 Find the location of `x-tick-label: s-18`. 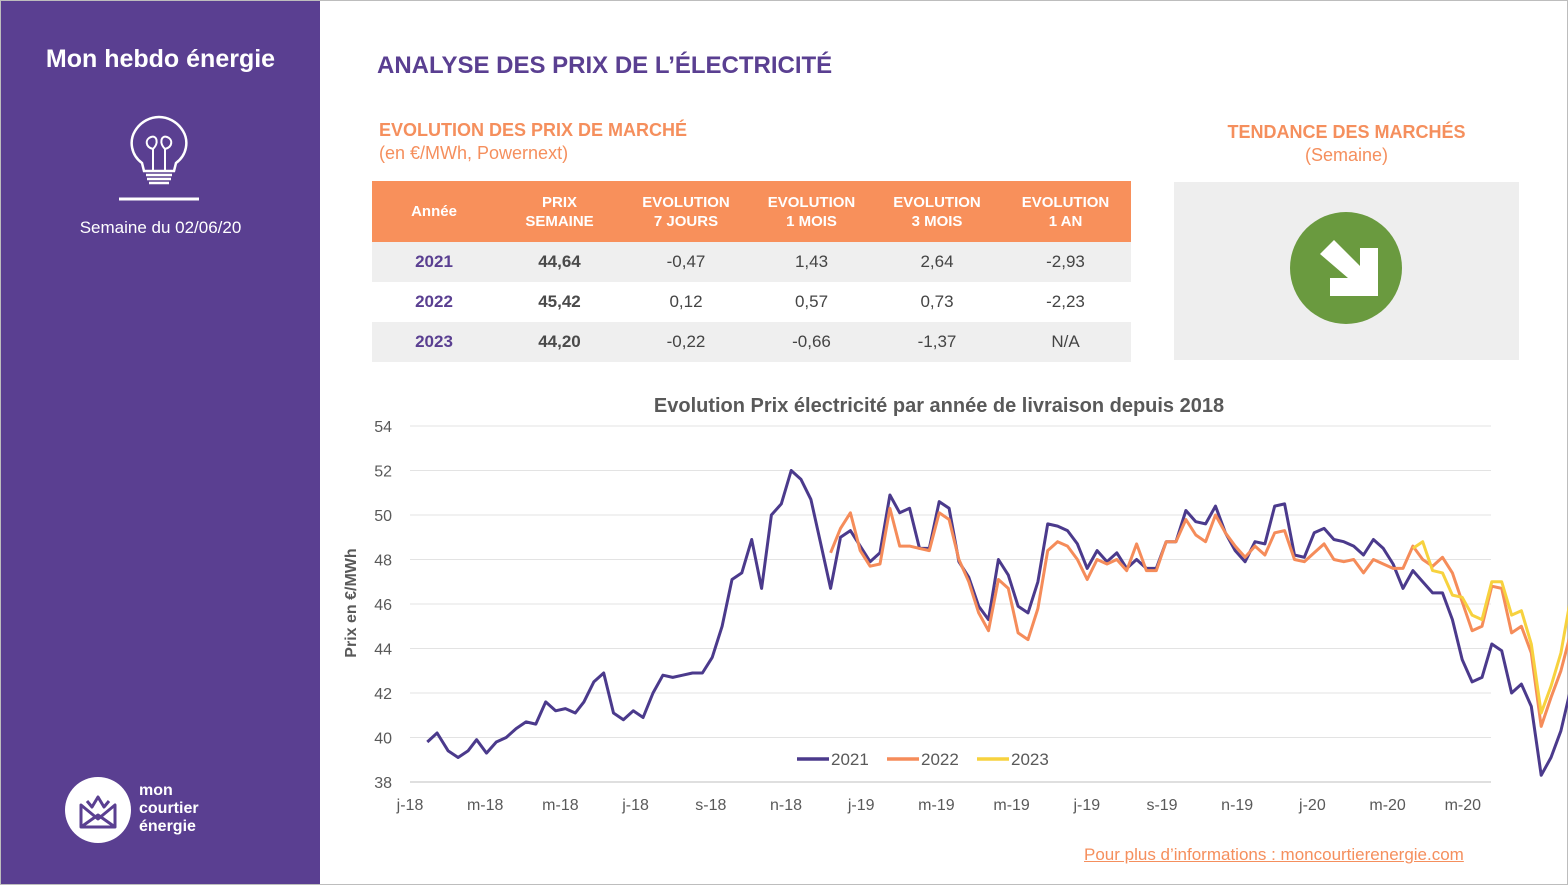

x-tick-label: s-18 is located at coordinates (710, 805).